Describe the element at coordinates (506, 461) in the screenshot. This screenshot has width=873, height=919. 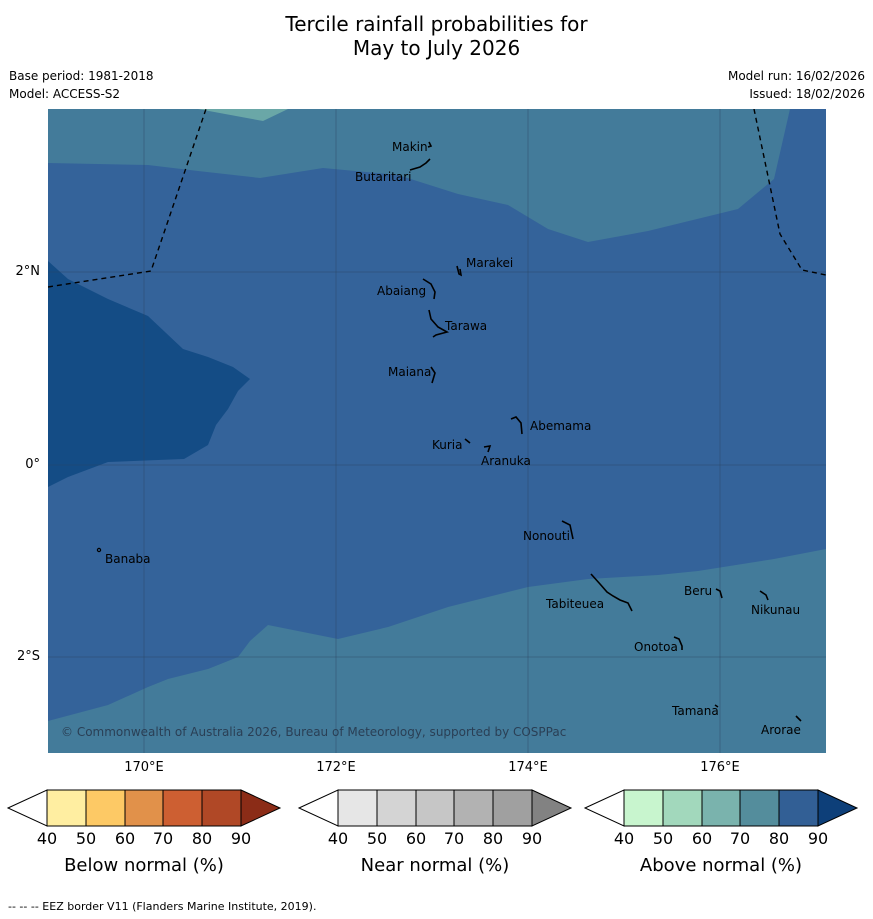
I see `place-label-aranuka: Aranuka` at that location.